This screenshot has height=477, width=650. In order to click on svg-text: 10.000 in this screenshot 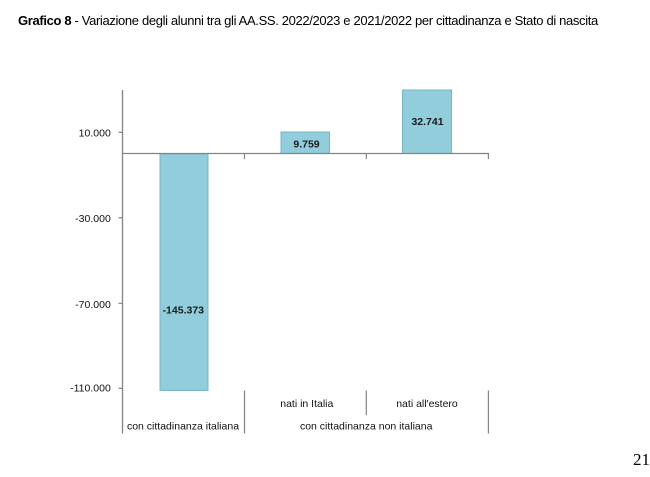, I will do `click(95, 134)`.